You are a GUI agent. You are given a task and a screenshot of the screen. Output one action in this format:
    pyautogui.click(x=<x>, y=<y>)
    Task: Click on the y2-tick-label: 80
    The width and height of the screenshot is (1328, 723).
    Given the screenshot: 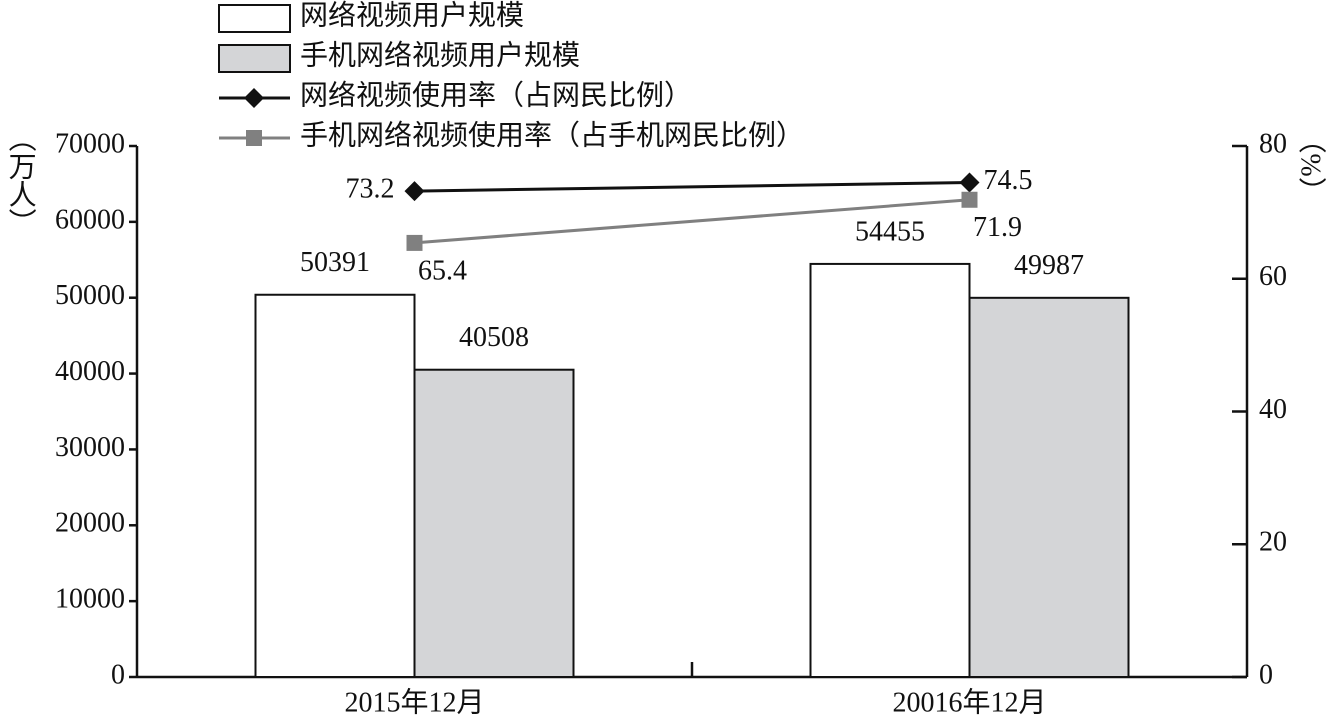 What is the action you would take?
    pyautogui.click(x=1273, y=143)
    